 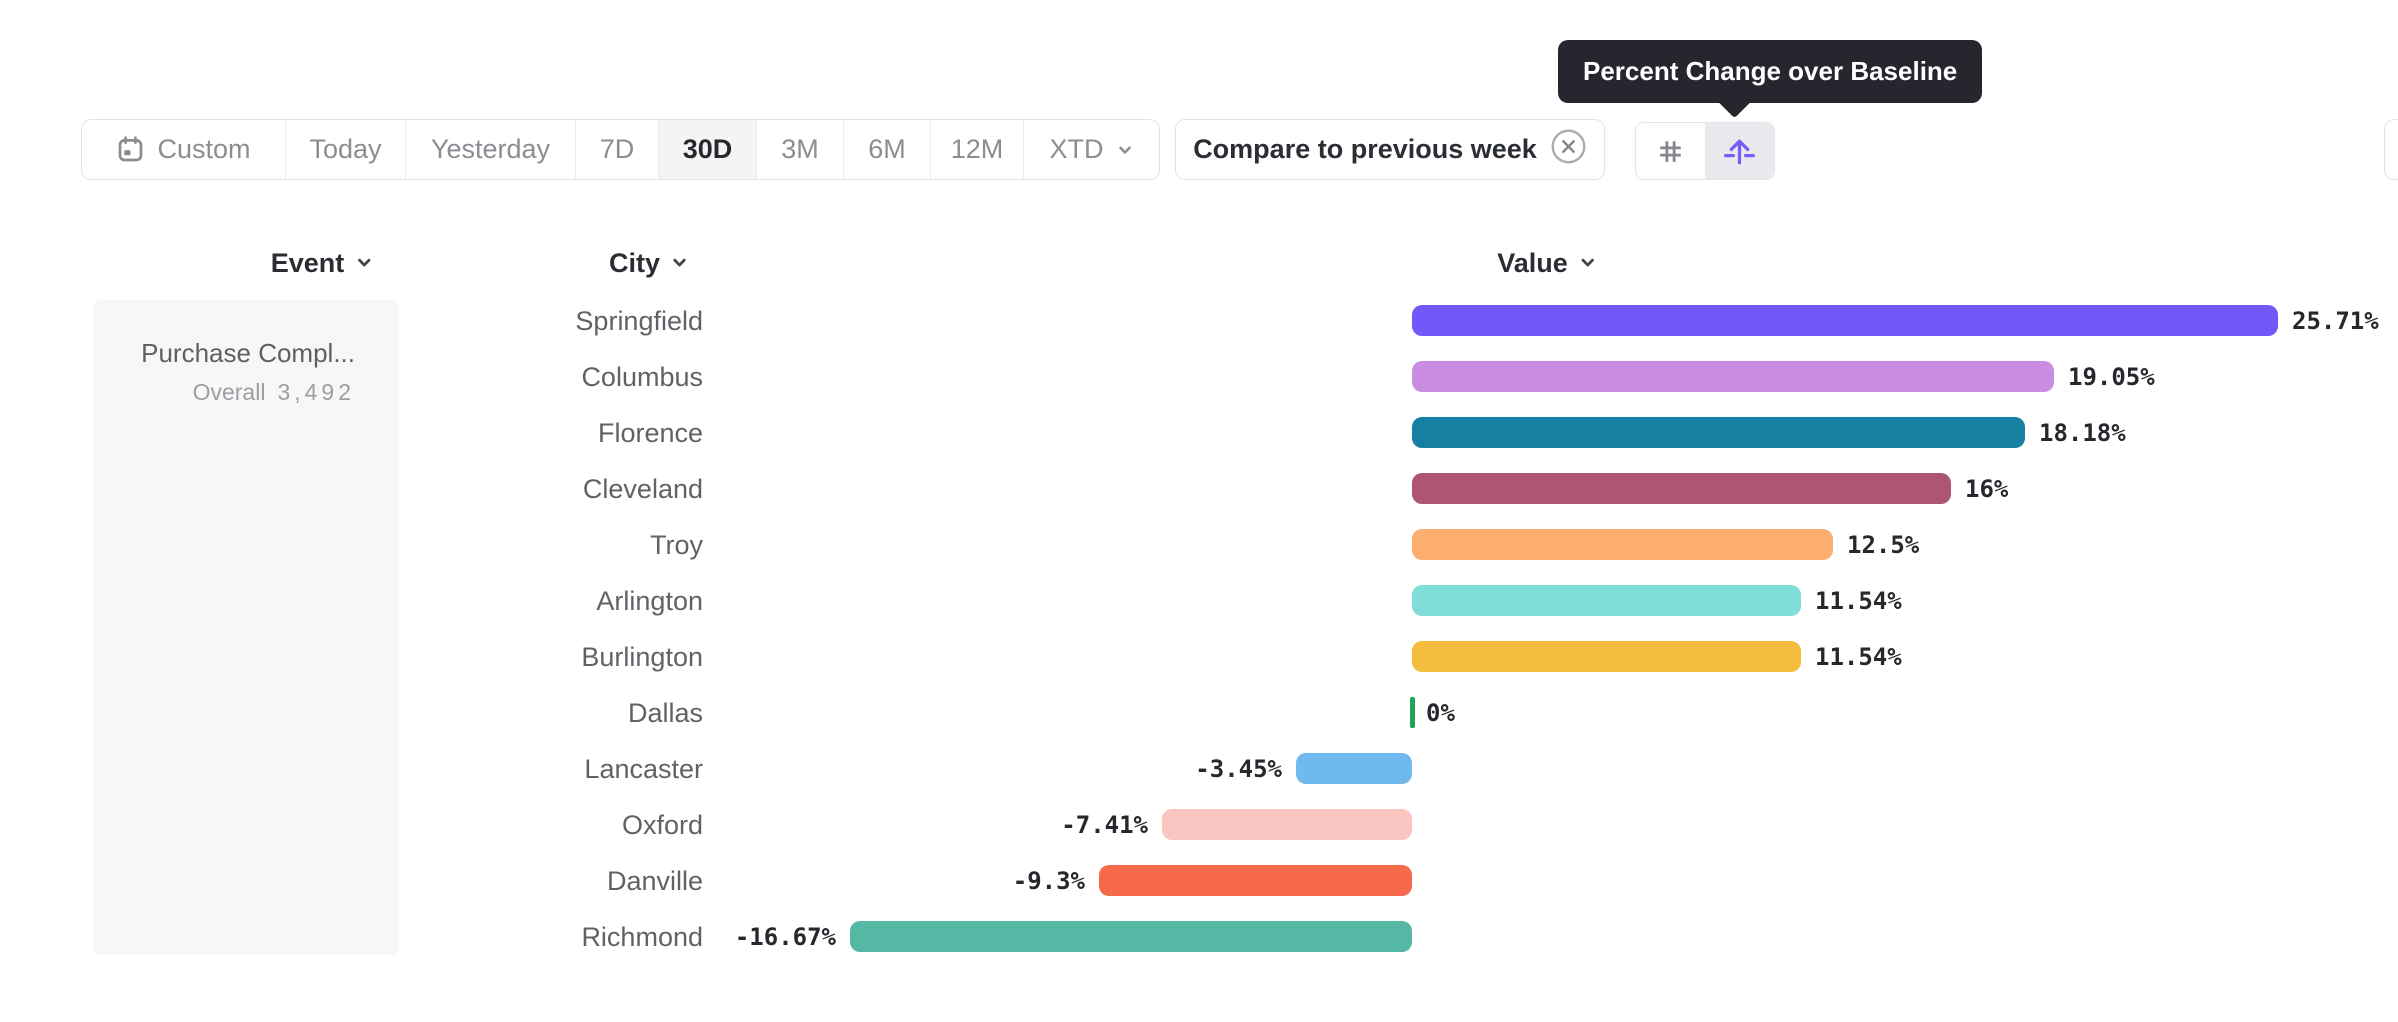 I want to click on view-toggle-group, so click(x=1705, y=151).